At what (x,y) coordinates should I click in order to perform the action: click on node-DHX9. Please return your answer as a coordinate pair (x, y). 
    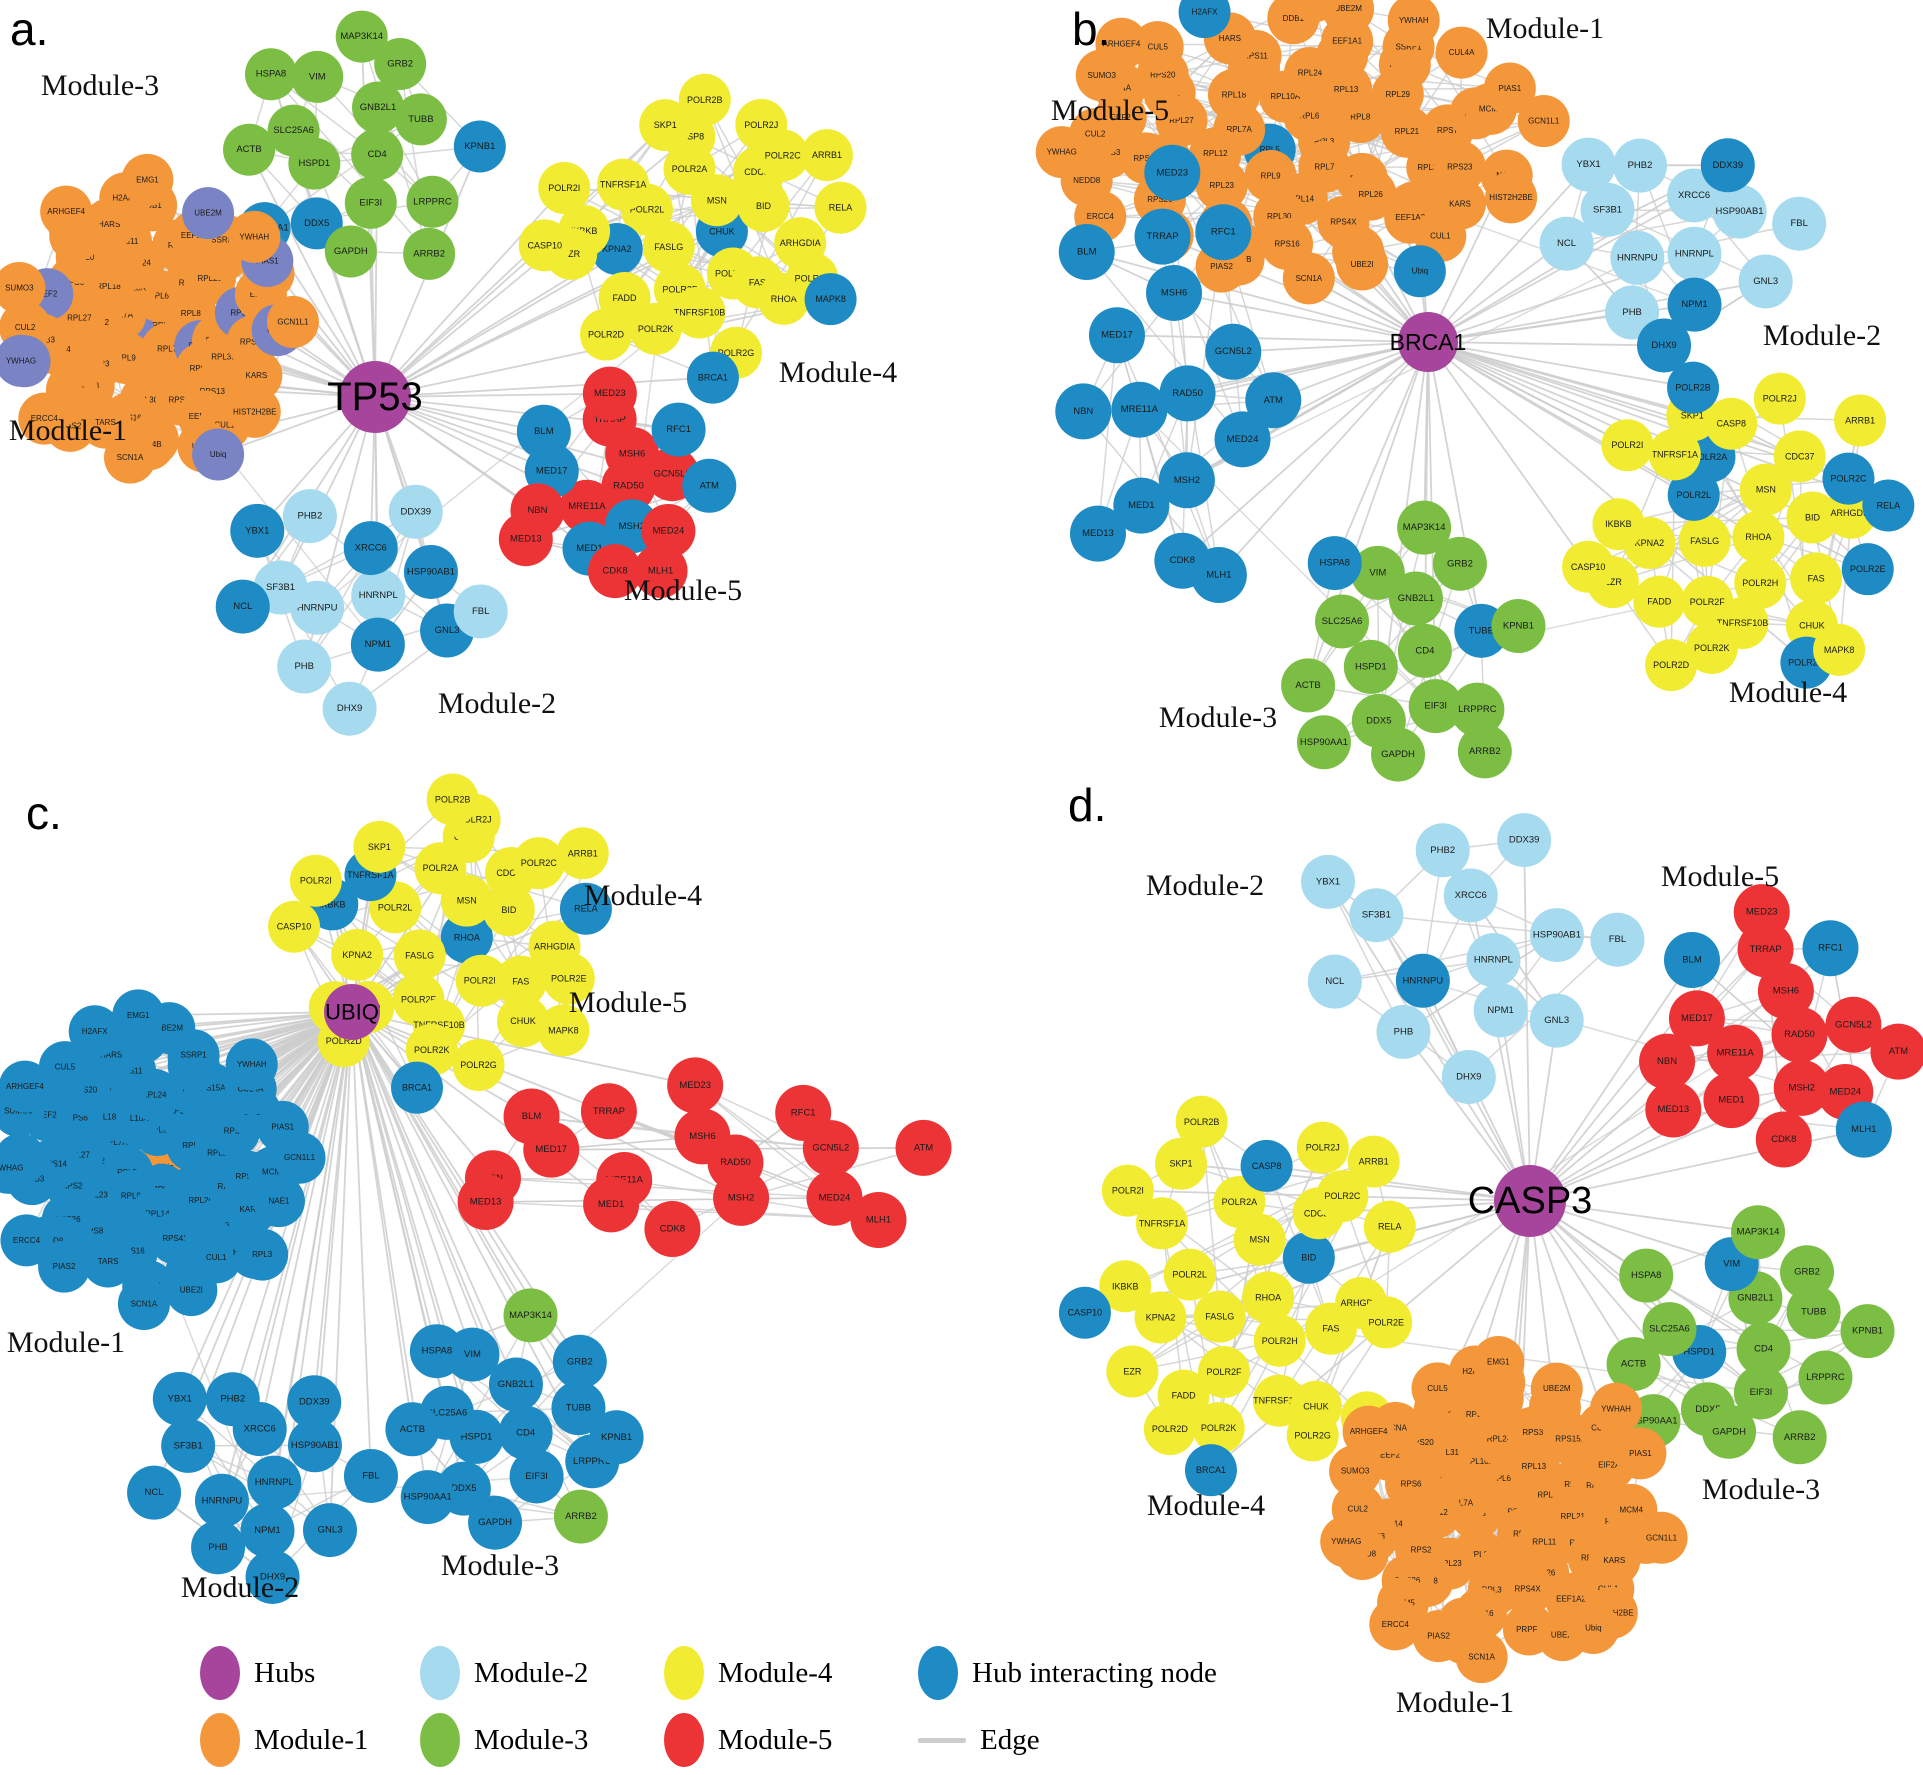
    Looking at the image, I should click on (1664, 345).